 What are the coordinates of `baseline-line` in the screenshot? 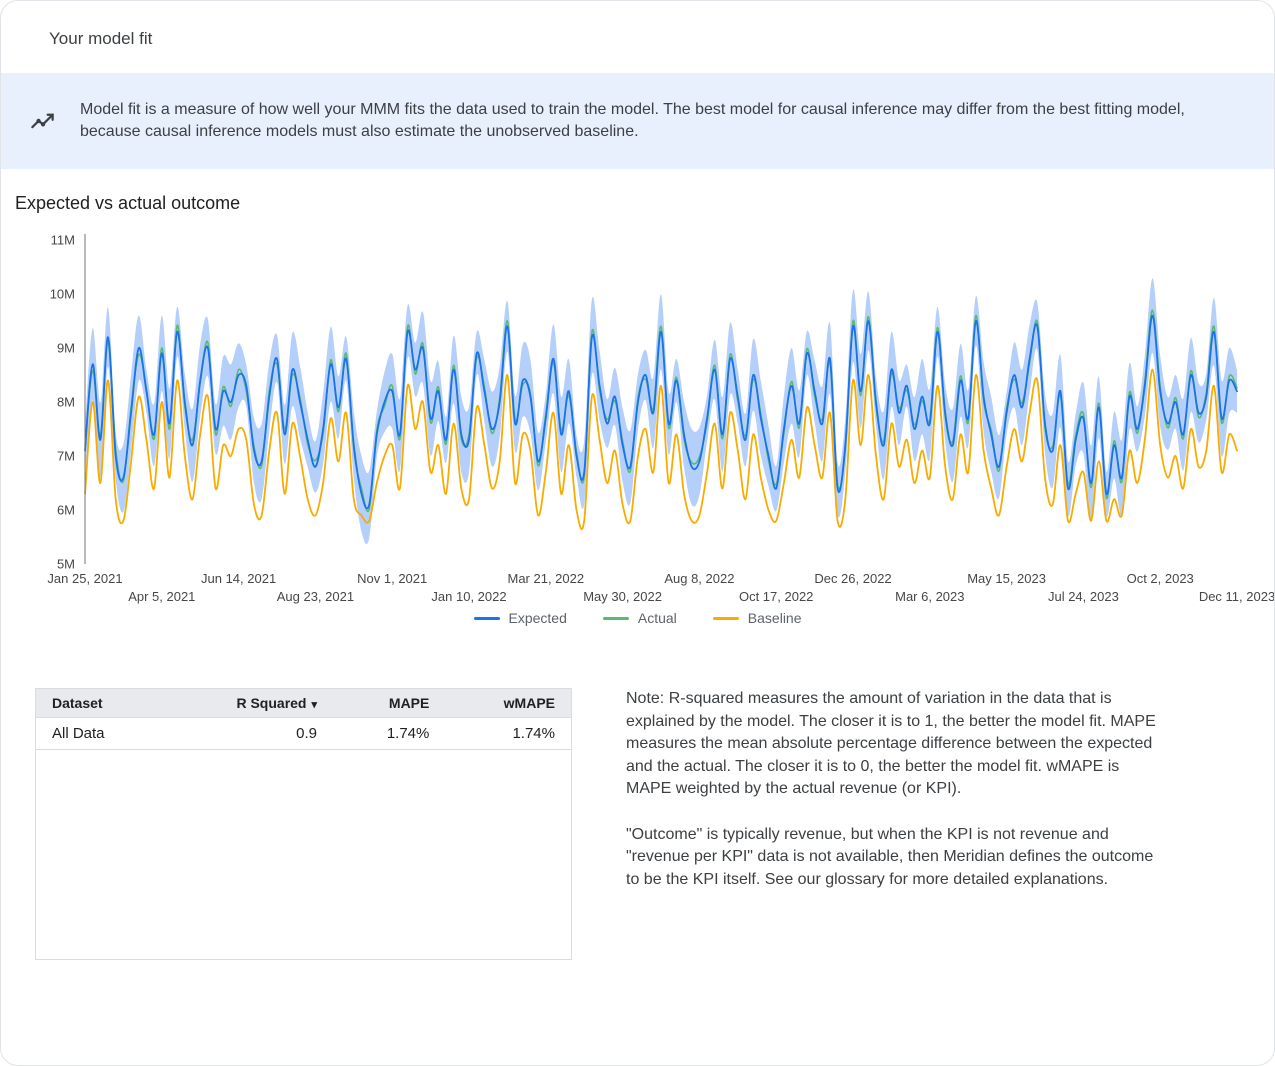 It's located at (661, 449).